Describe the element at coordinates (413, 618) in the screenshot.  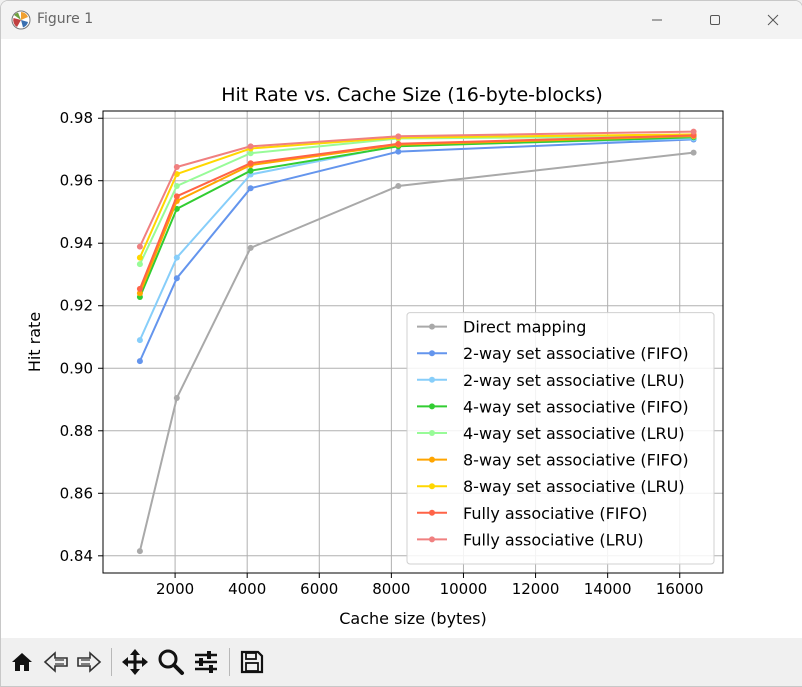
I see `x-axis-label: Cache size (bytes)` at that location.